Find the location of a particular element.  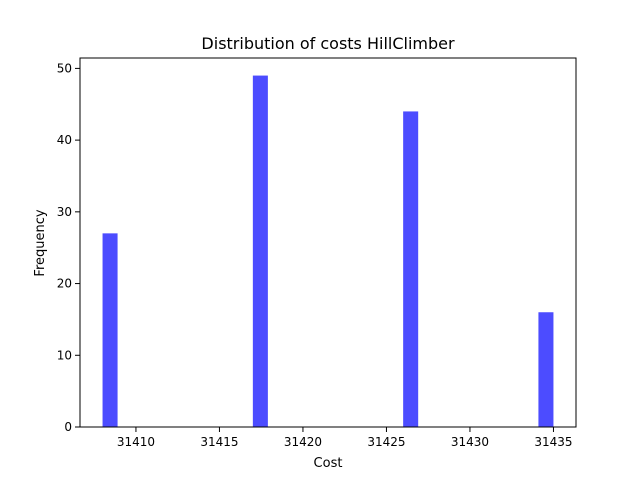

x-tick-label: 31435 is located at coordinates (553, 442).